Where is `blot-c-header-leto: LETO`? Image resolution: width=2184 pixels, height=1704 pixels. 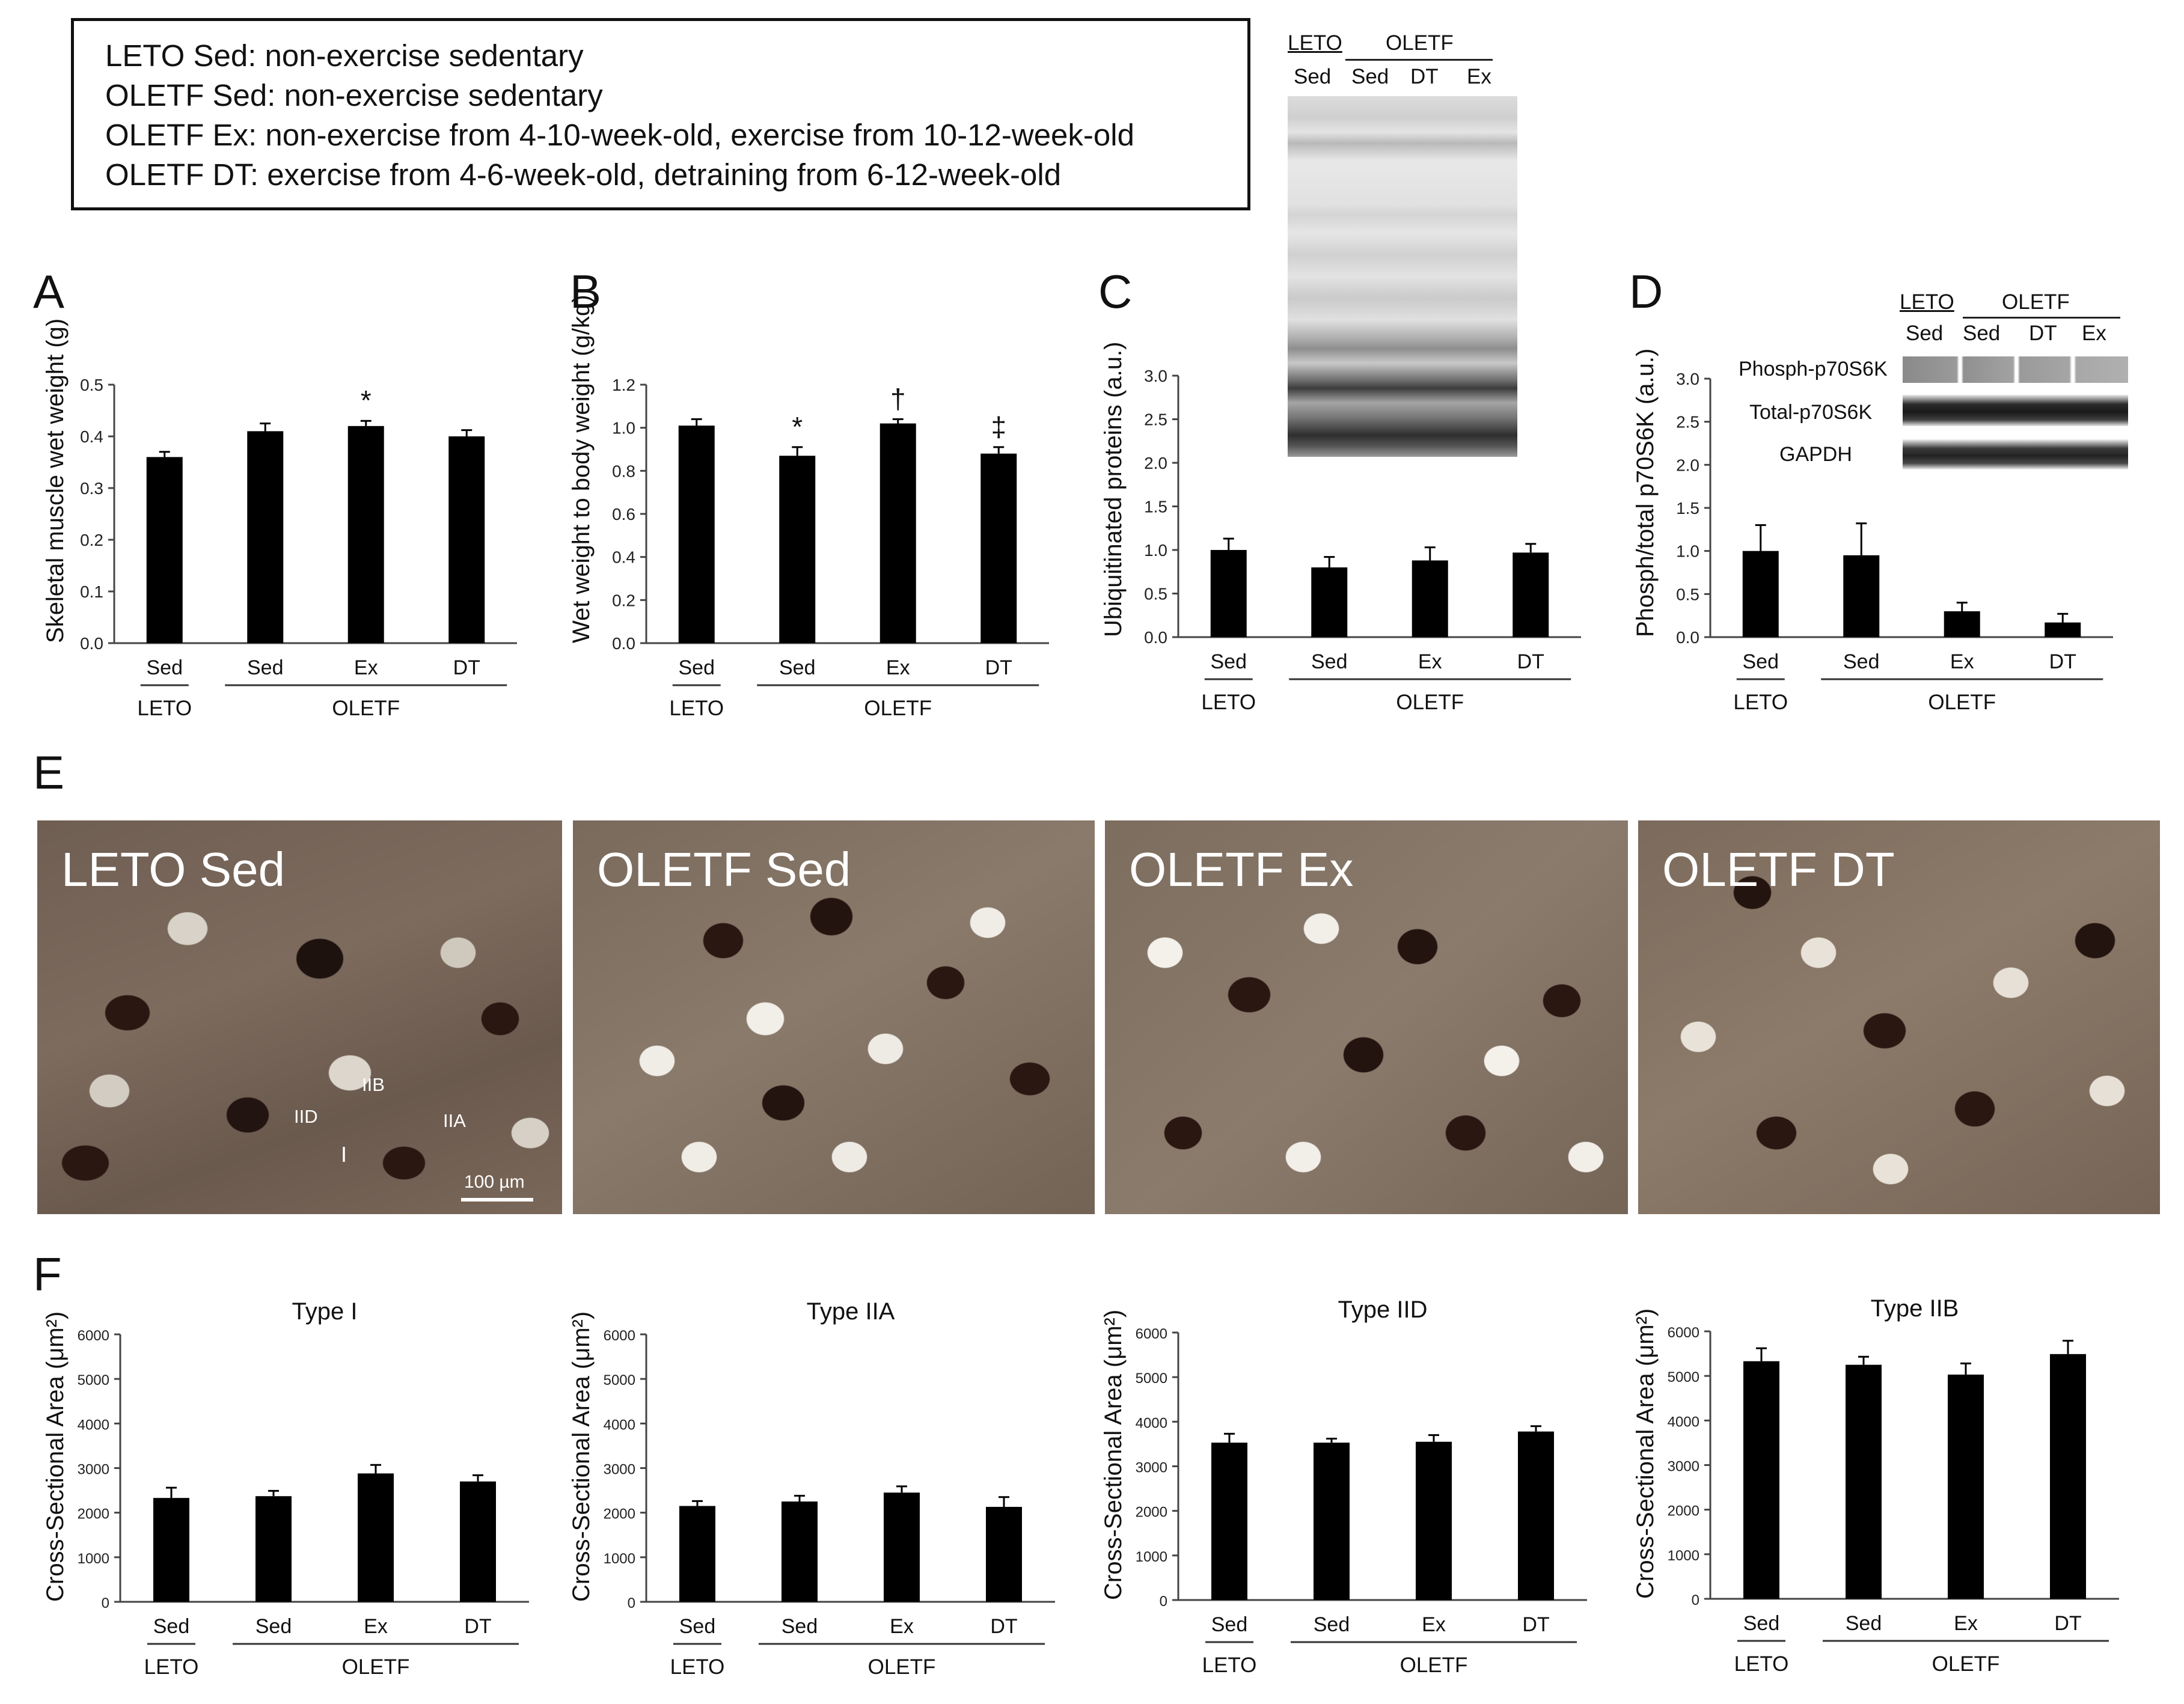
blot-c-header-leto: LETO is located at coordinates (1315, 43).